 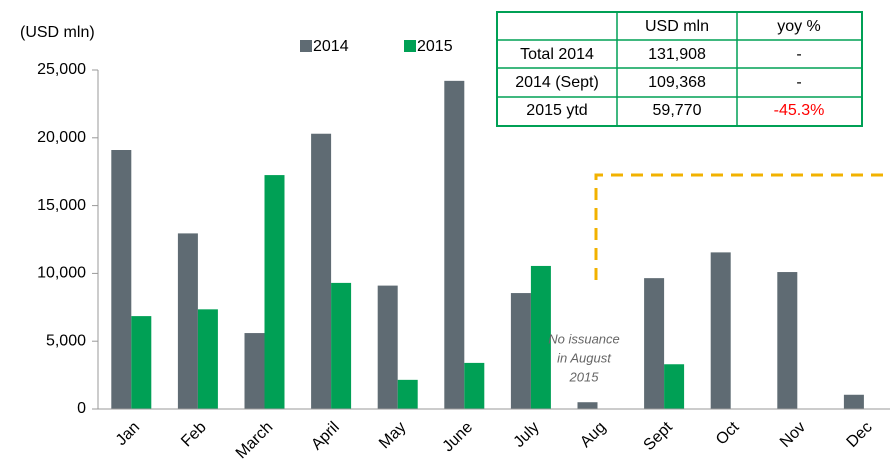 I want to click on legend-label: 2014, so click(x=331, y=46).